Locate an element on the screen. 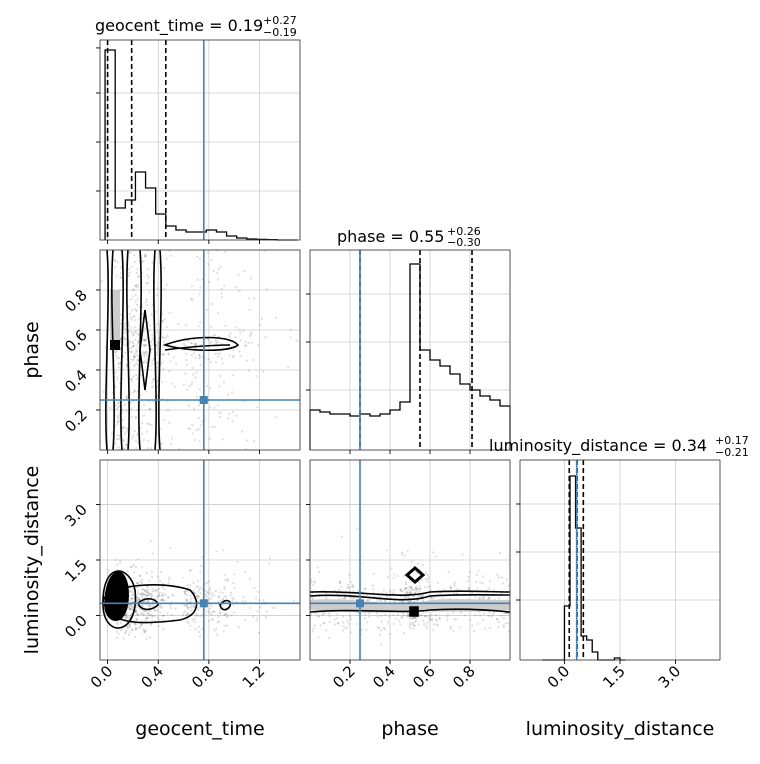  title-geocent-time-sup: +0.27 is located at coordinates (280, 20).